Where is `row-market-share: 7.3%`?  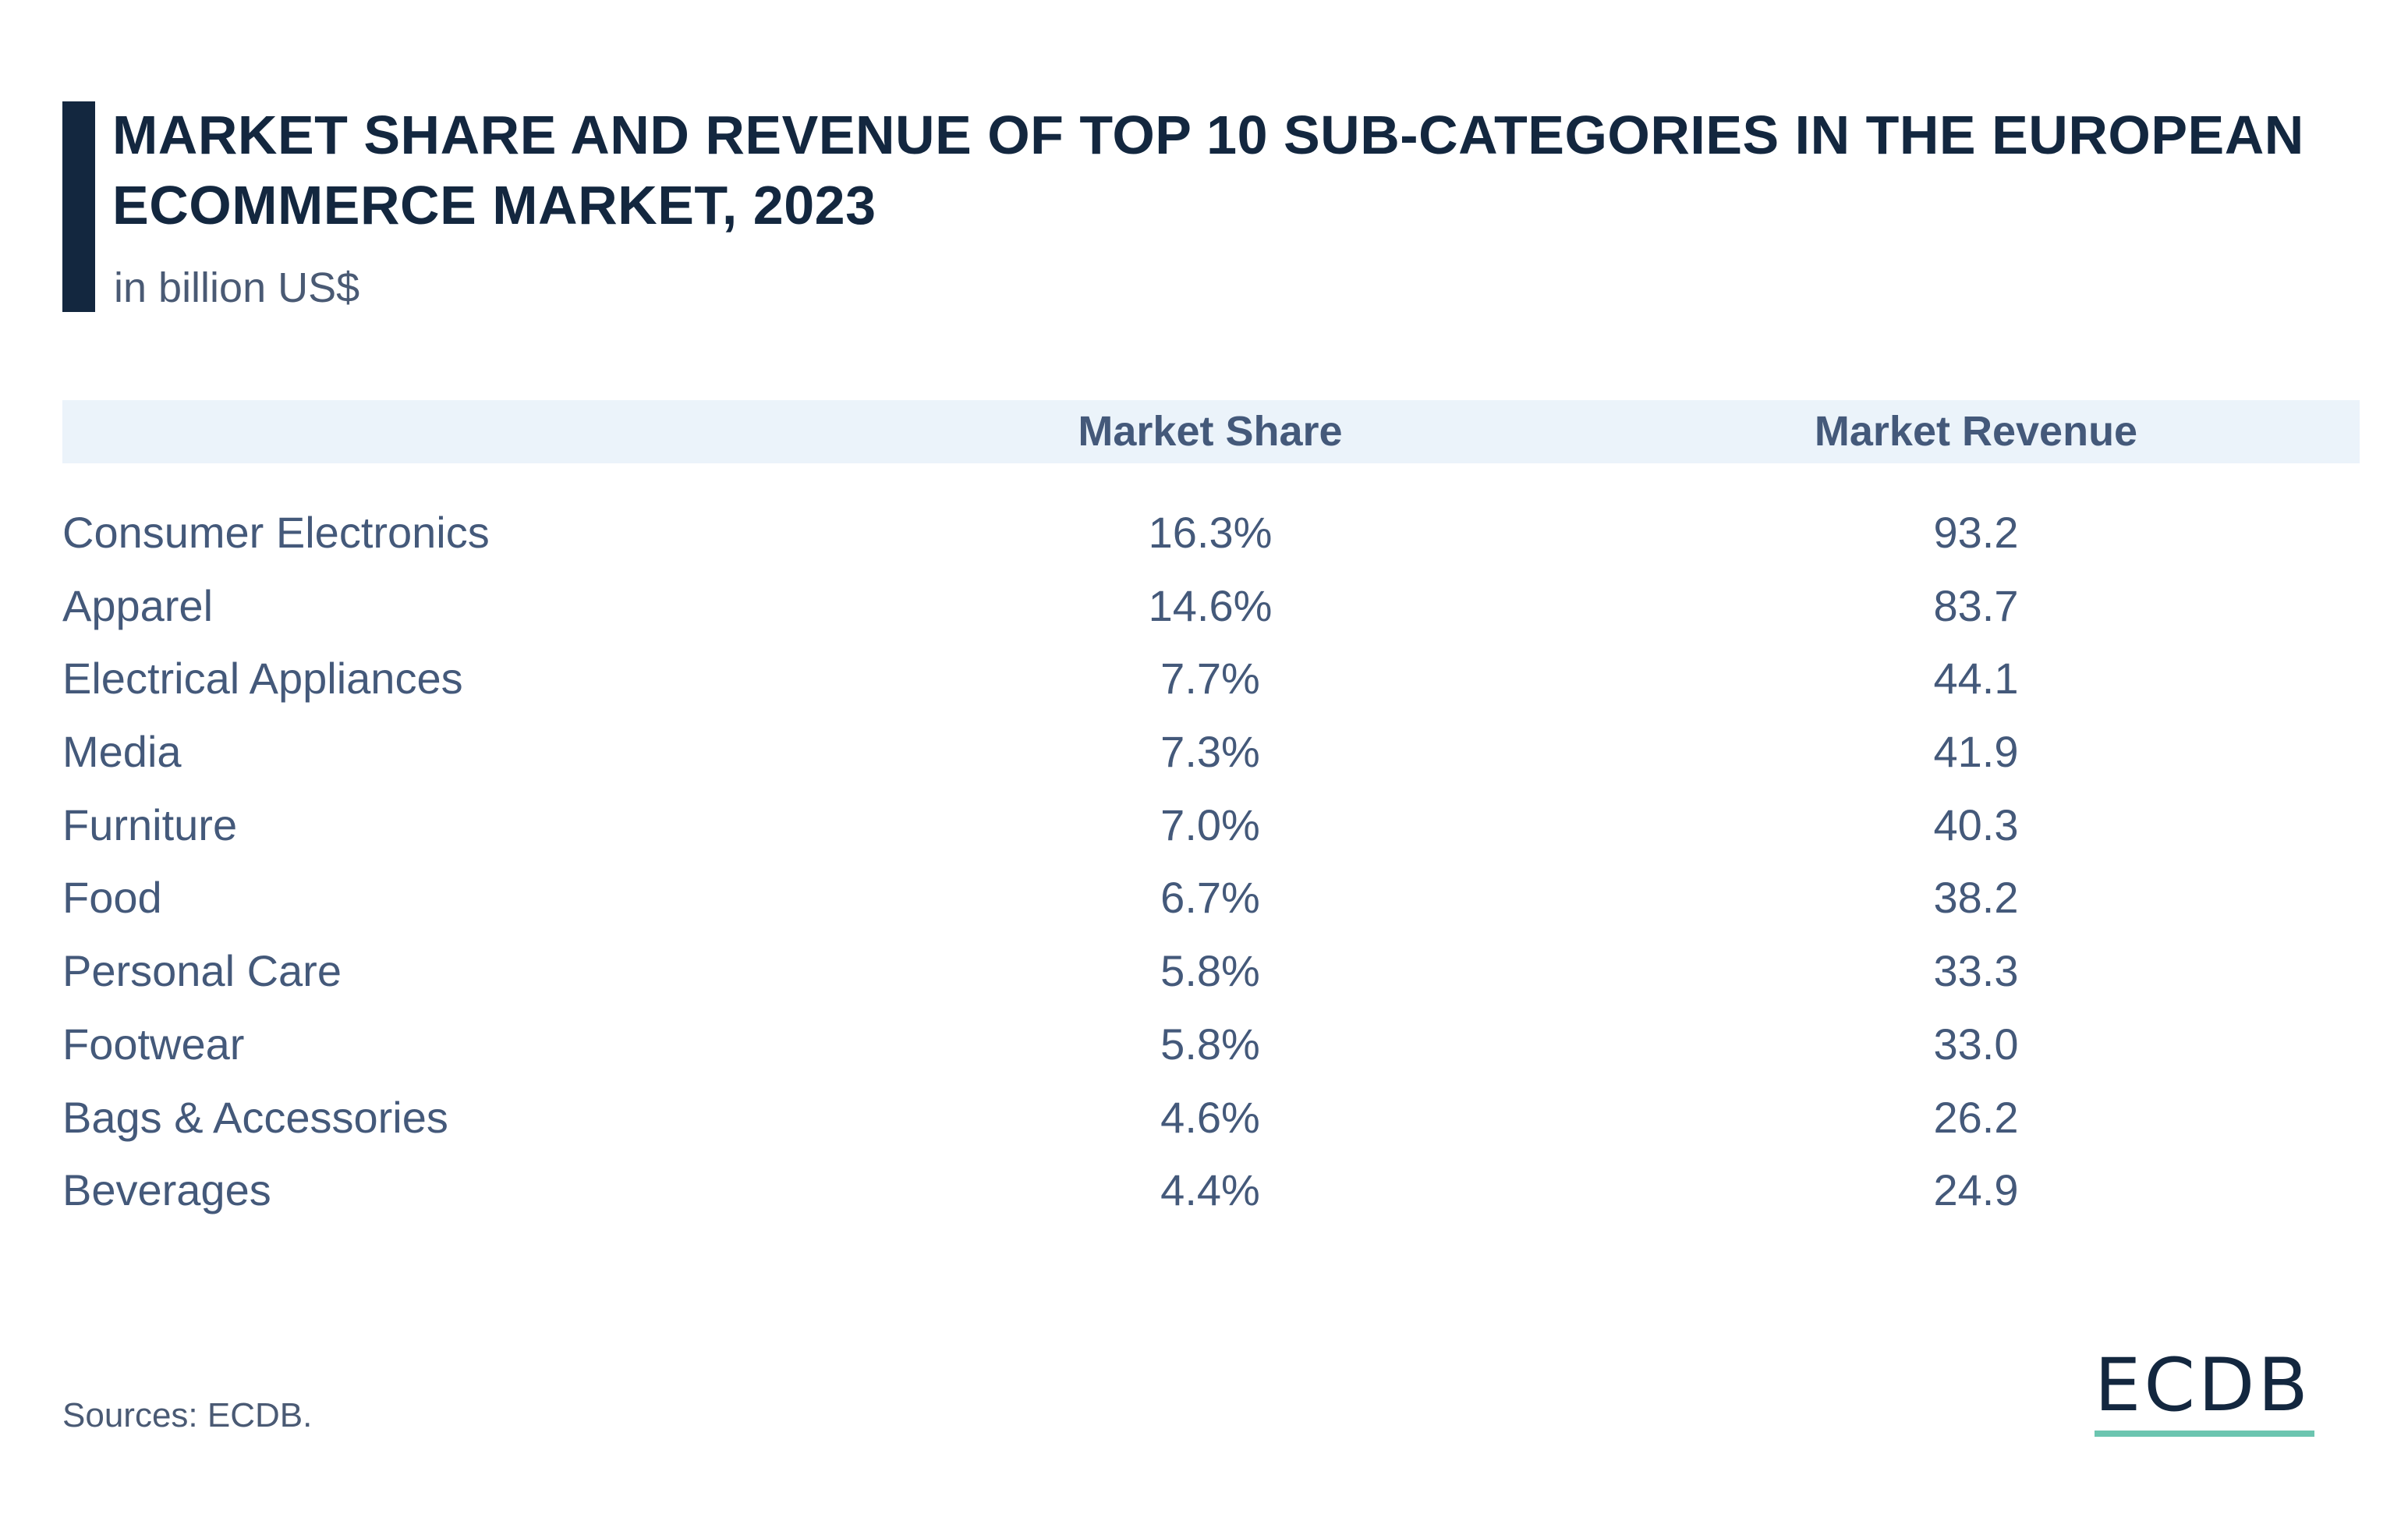 row-market-share: 7.3% is located at coordinates (1210, 752).